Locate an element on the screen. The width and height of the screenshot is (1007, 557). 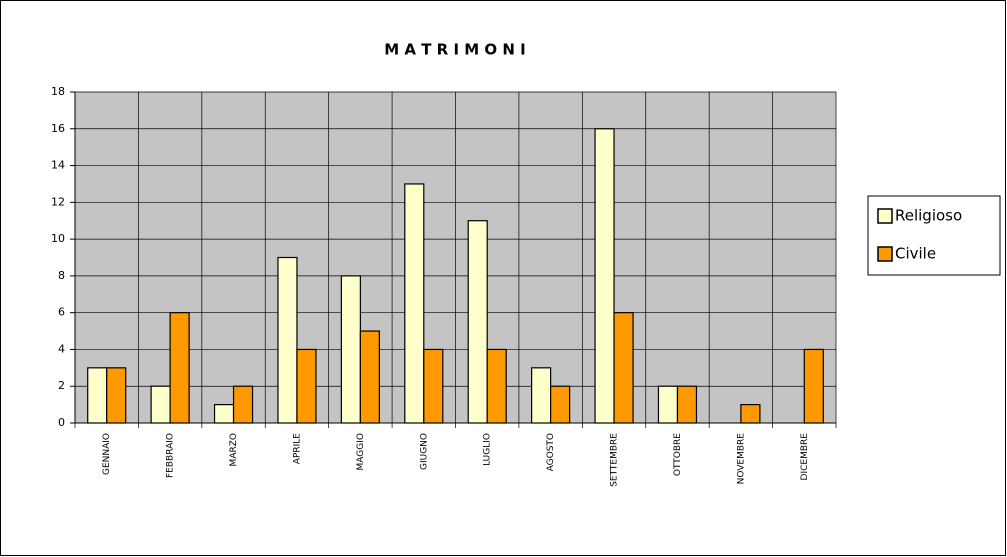
x-tick-label: MAGGIO is located at coordinates (361, 451).